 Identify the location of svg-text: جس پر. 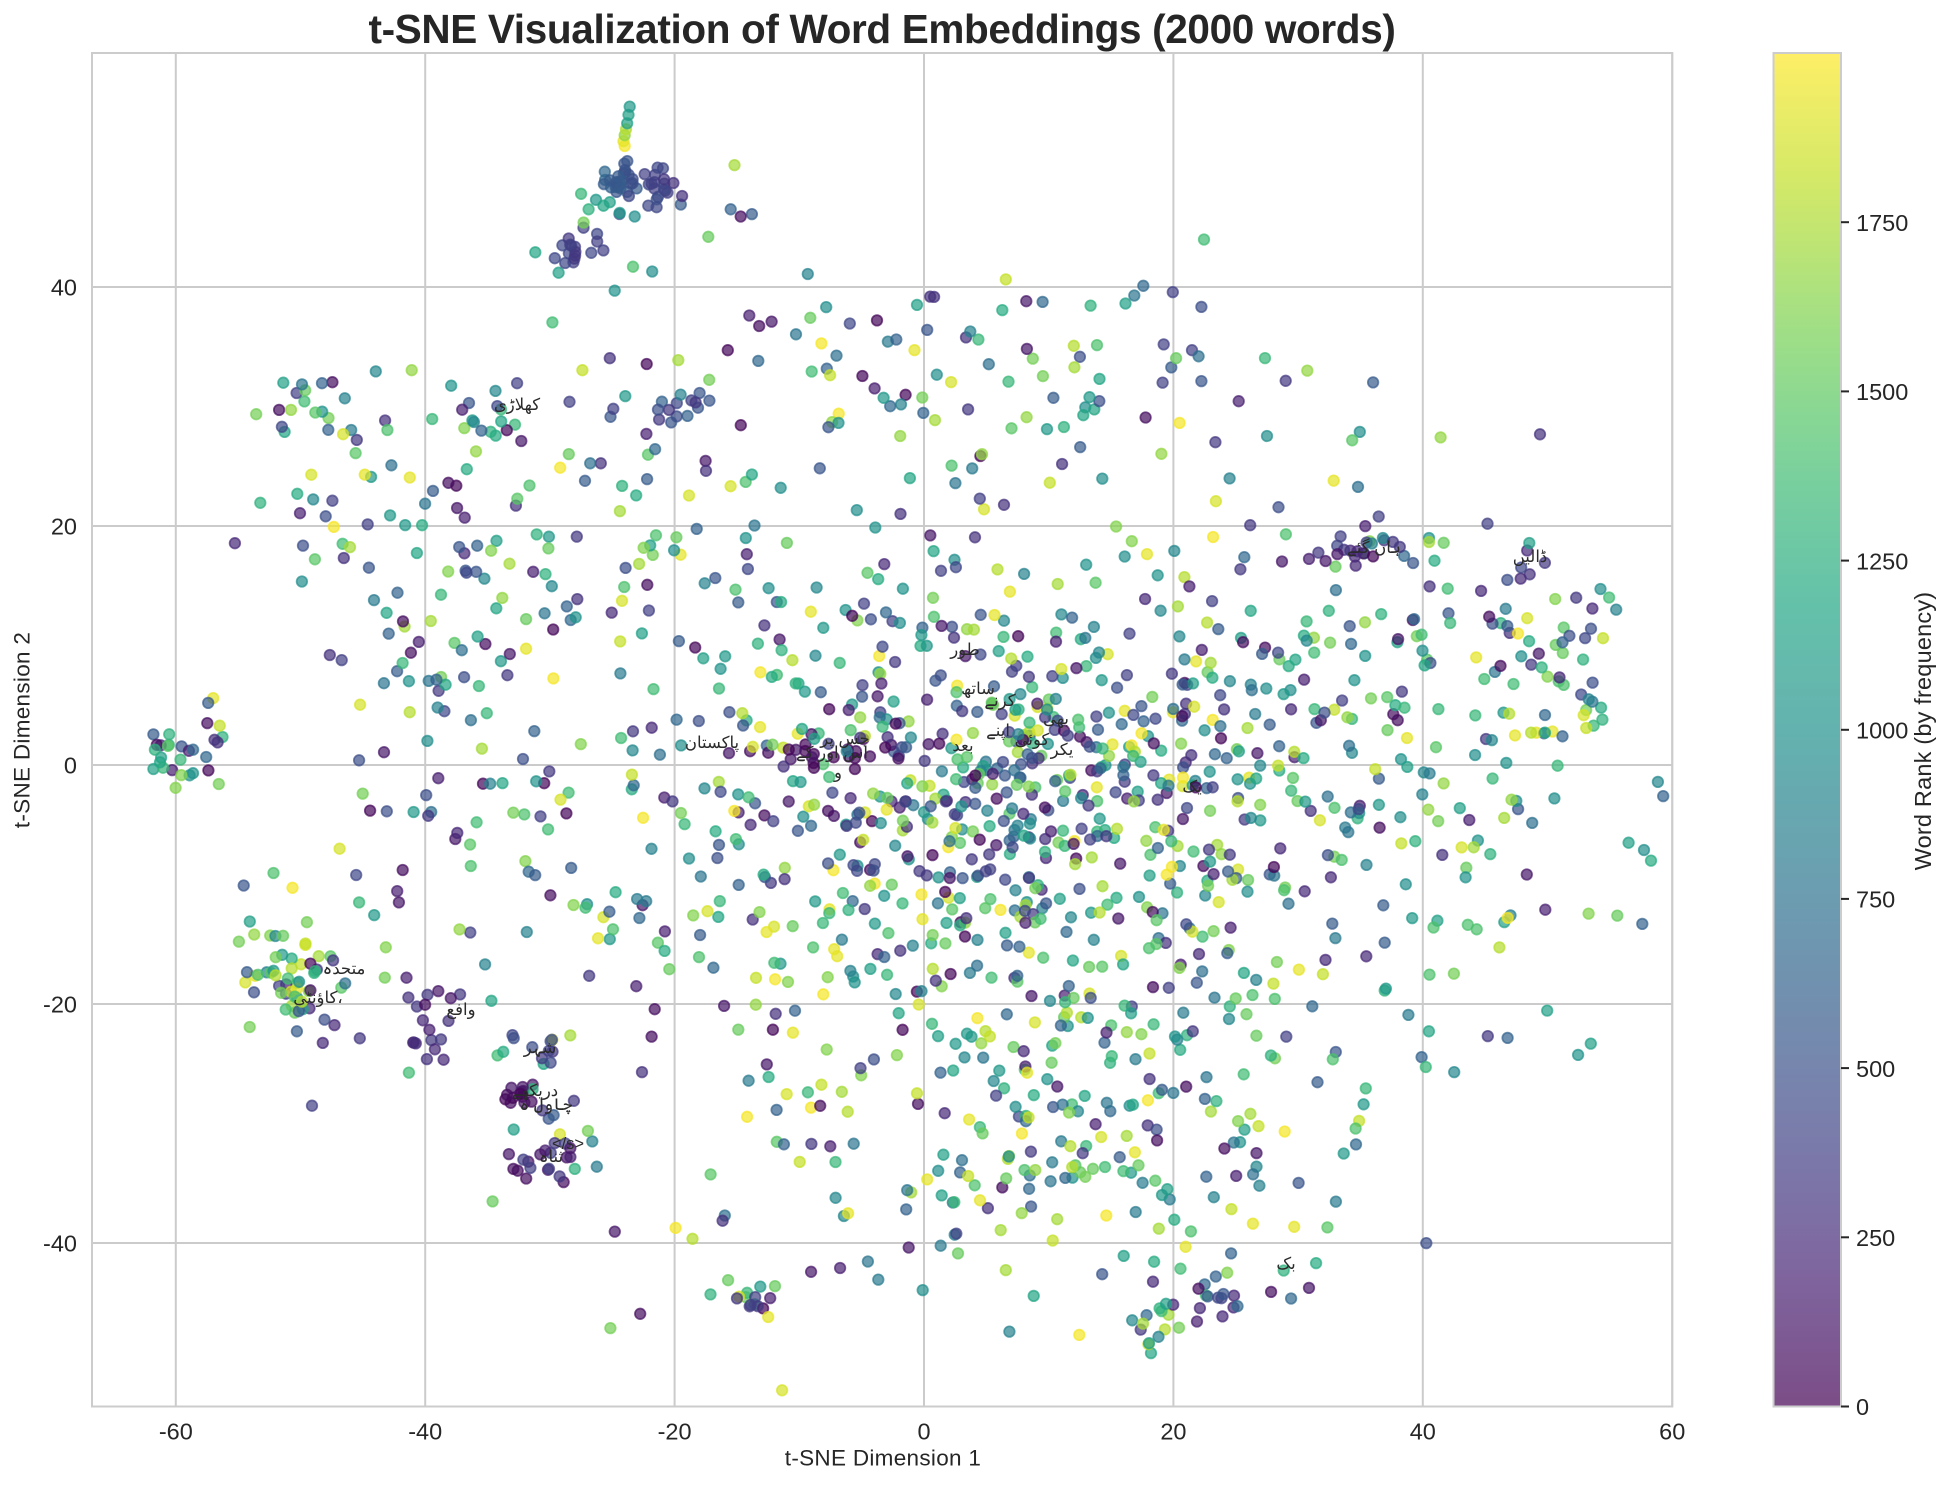
(844, 739).